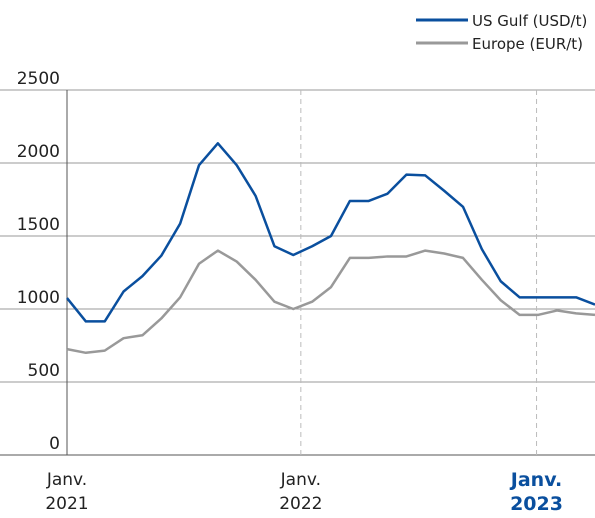 This screenshot has width=595, height=518. Describe the element at coordinates (67, 492) in the screenshot. I see `x-tick-label: Janv. 2021` at that location.